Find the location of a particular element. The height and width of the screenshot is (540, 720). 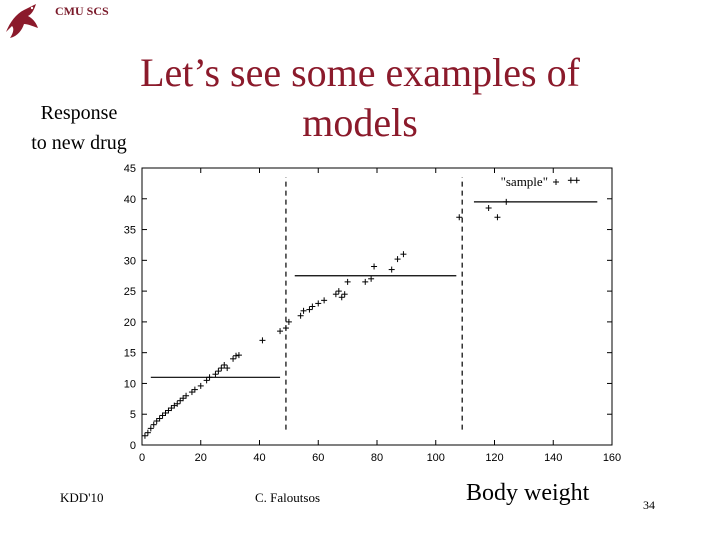

title-line-1: Let’s see some examples of is located at coordinates (360, 72).